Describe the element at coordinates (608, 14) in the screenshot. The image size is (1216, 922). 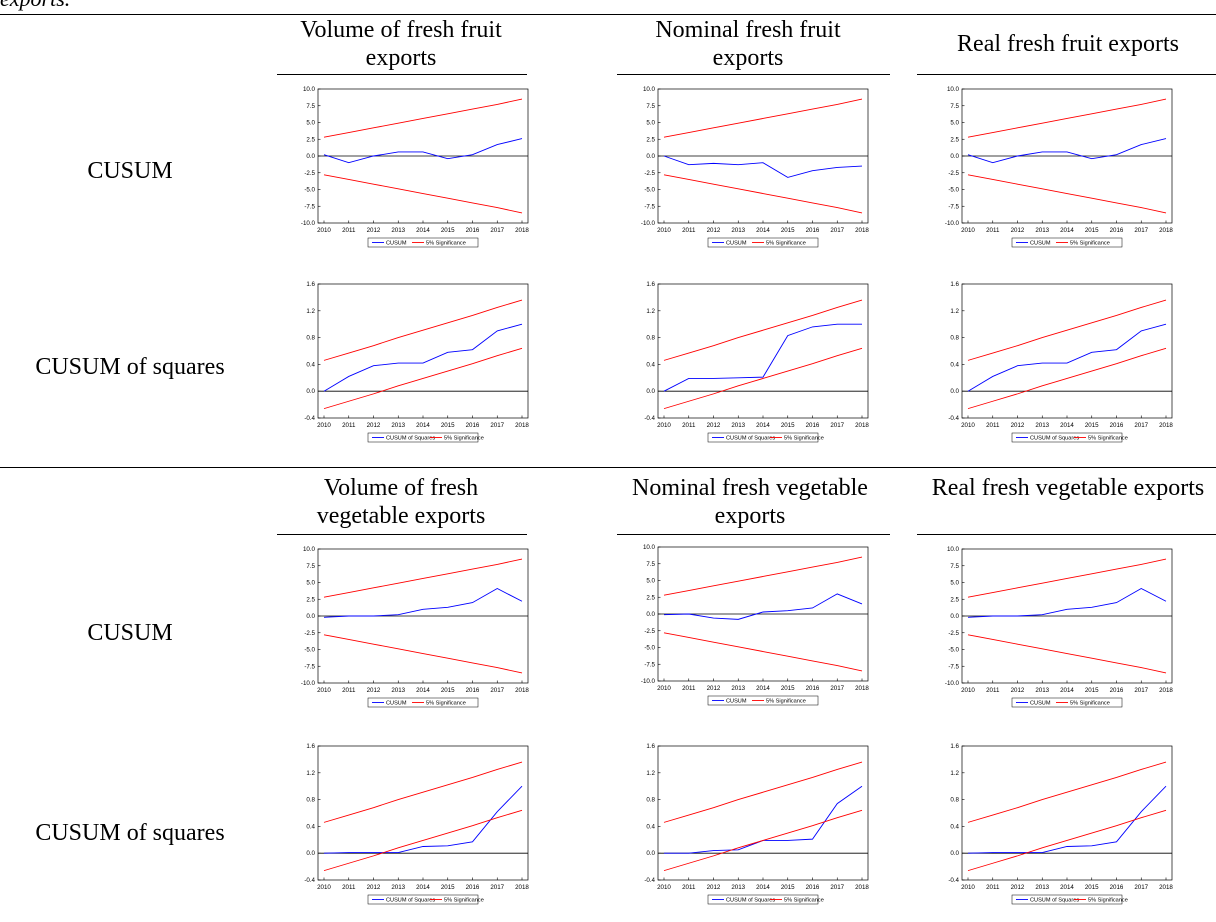
I see `table-top-rule` at that location.